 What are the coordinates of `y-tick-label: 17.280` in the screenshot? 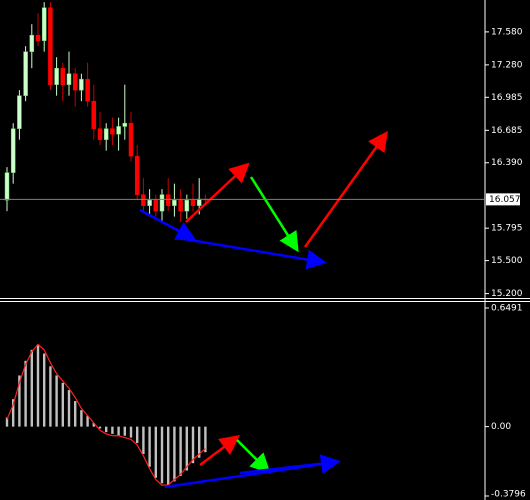 It's located at (507, 65).